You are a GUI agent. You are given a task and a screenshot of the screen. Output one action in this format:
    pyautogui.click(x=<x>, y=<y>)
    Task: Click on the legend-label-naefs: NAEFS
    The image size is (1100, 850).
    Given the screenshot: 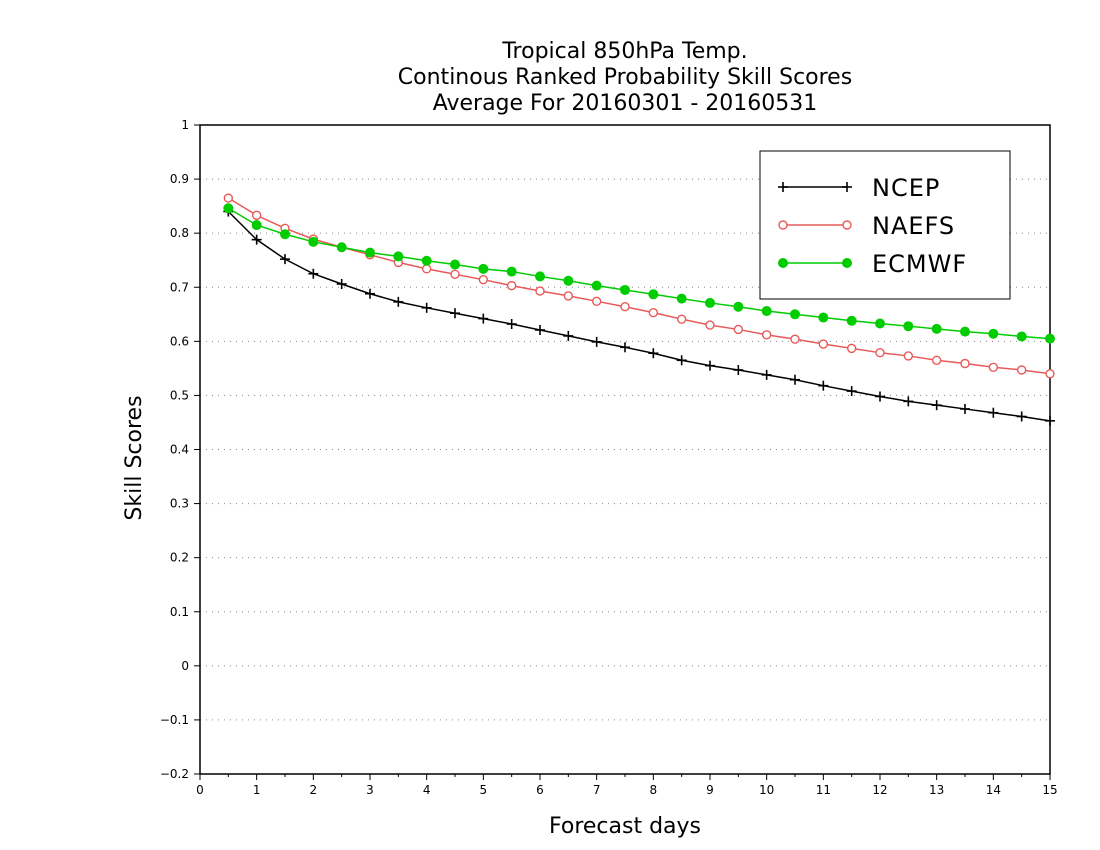 What is the action you would take?
    pyautogui.click(x=913, y=226)
    